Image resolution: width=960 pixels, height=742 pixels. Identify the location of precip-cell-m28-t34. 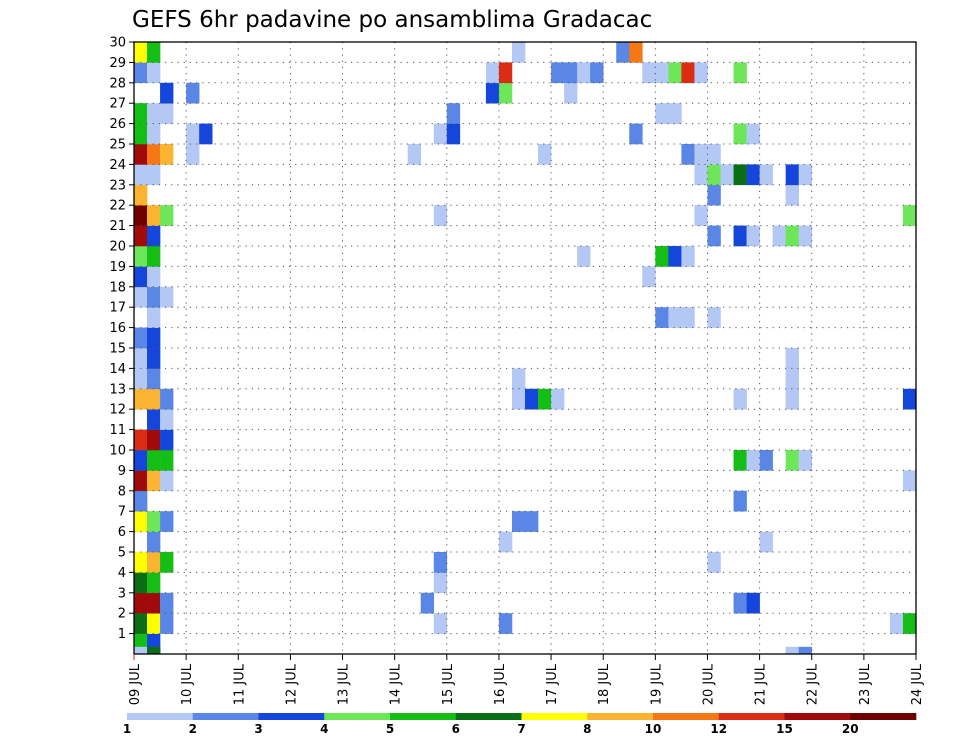
(571, 93).